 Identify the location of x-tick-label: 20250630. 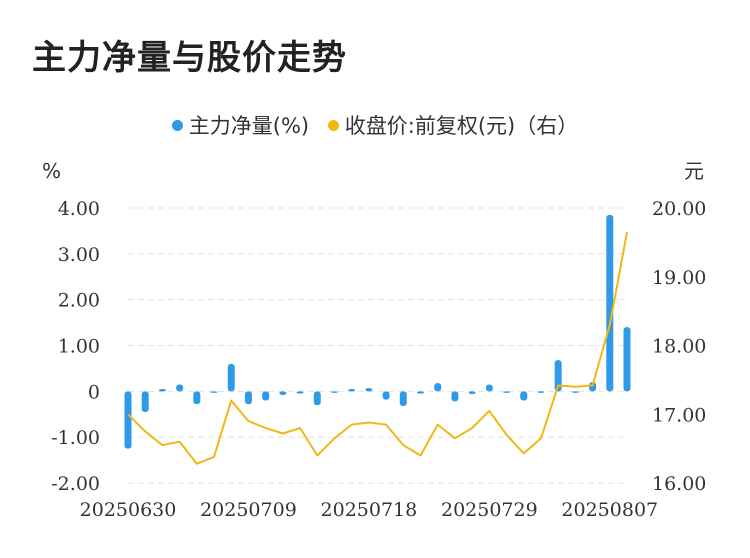
(128, 510).